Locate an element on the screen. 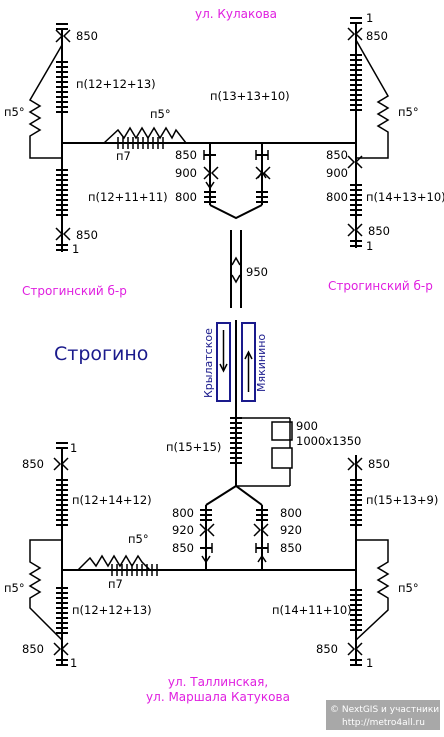  top-right-900: 900 is located at coordinates (337, 173).